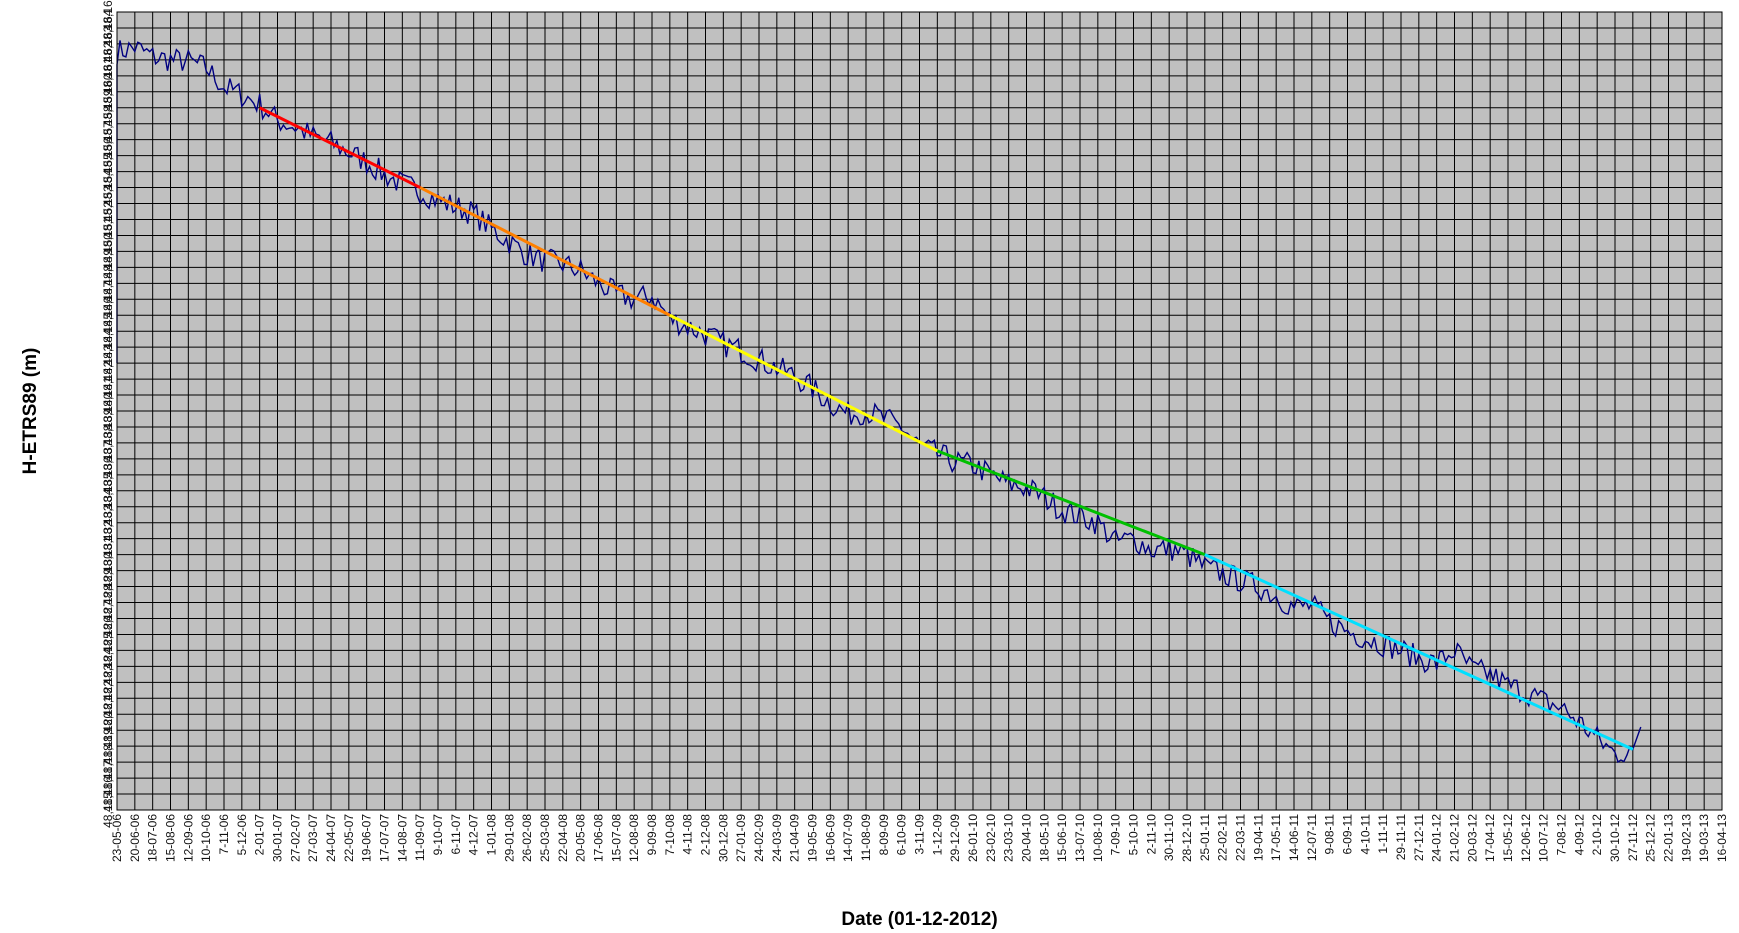 This screenshot has width=1739, height=933. Describe the element at coordinates (224, 834) in the screenshot. I see `x-tick-label: 7-11-06` at that location.